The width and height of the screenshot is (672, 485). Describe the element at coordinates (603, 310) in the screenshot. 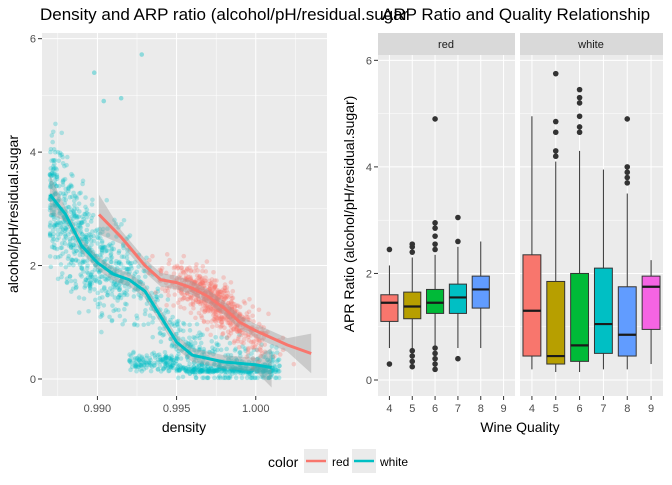

I see `box-white-q7` at that location.